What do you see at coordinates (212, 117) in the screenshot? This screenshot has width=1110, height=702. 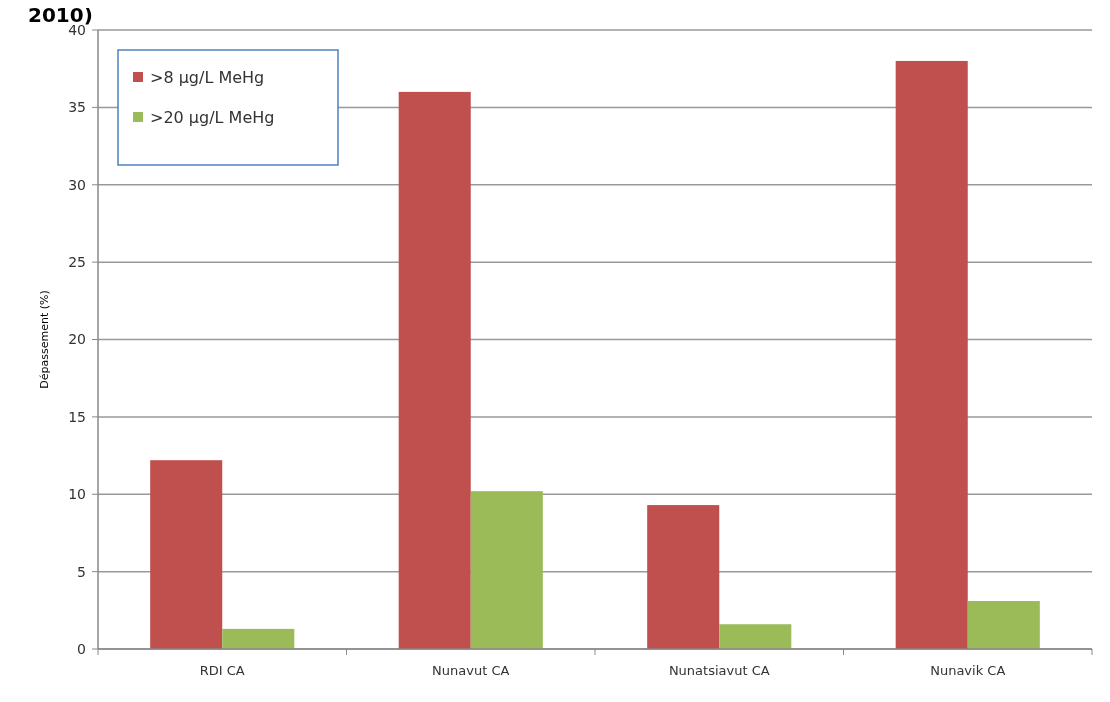 I see `legend-label: >20 µg/L MeHg` at bounding box center [212, 117].